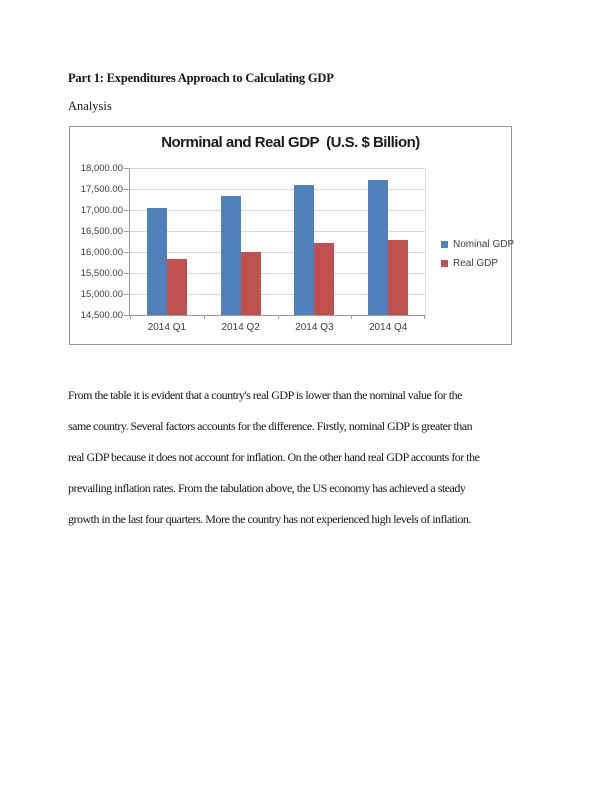 The image size is (606, 800). I want to click on y-tick-label: 14,500.00, so click(101, 315).